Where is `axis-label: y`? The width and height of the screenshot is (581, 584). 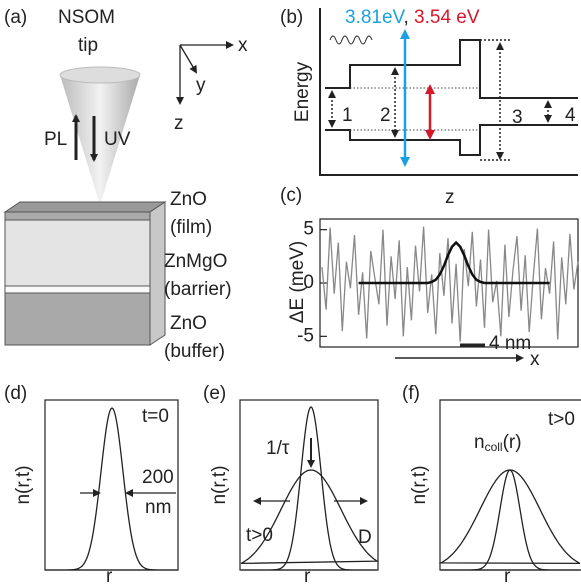
axis-label: y is located at coordinates (201, 85).